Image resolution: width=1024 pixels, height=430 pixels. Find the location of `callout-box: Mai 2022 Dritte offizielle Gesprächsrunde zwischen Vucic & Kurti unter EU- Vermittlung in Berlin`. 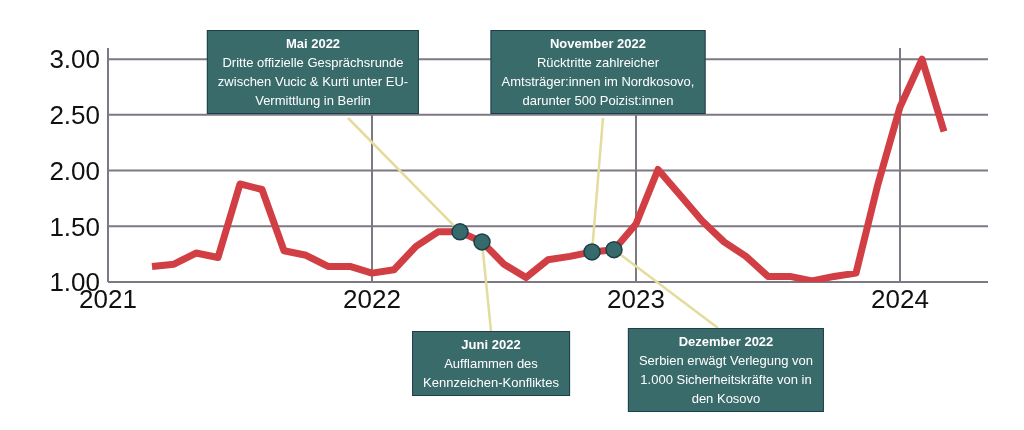

callout-box: Mai 2022 Dritte offizielle Gesprächsrunde zwischen Vucic & Kurti unter EU- Vermittlung in Berlin is located at coordinates (313, 72).